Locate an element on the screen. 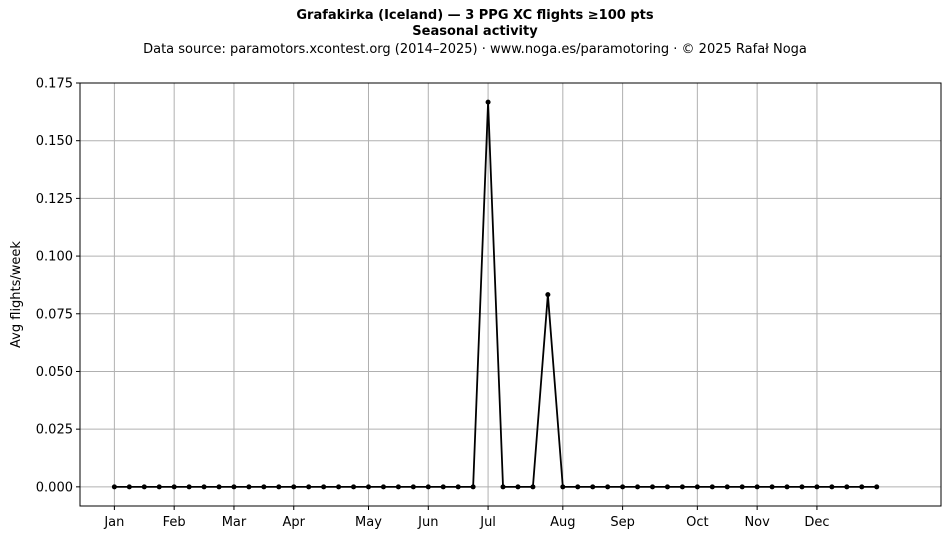  x-tick-label-may: May is located at coordinates (368, 522).